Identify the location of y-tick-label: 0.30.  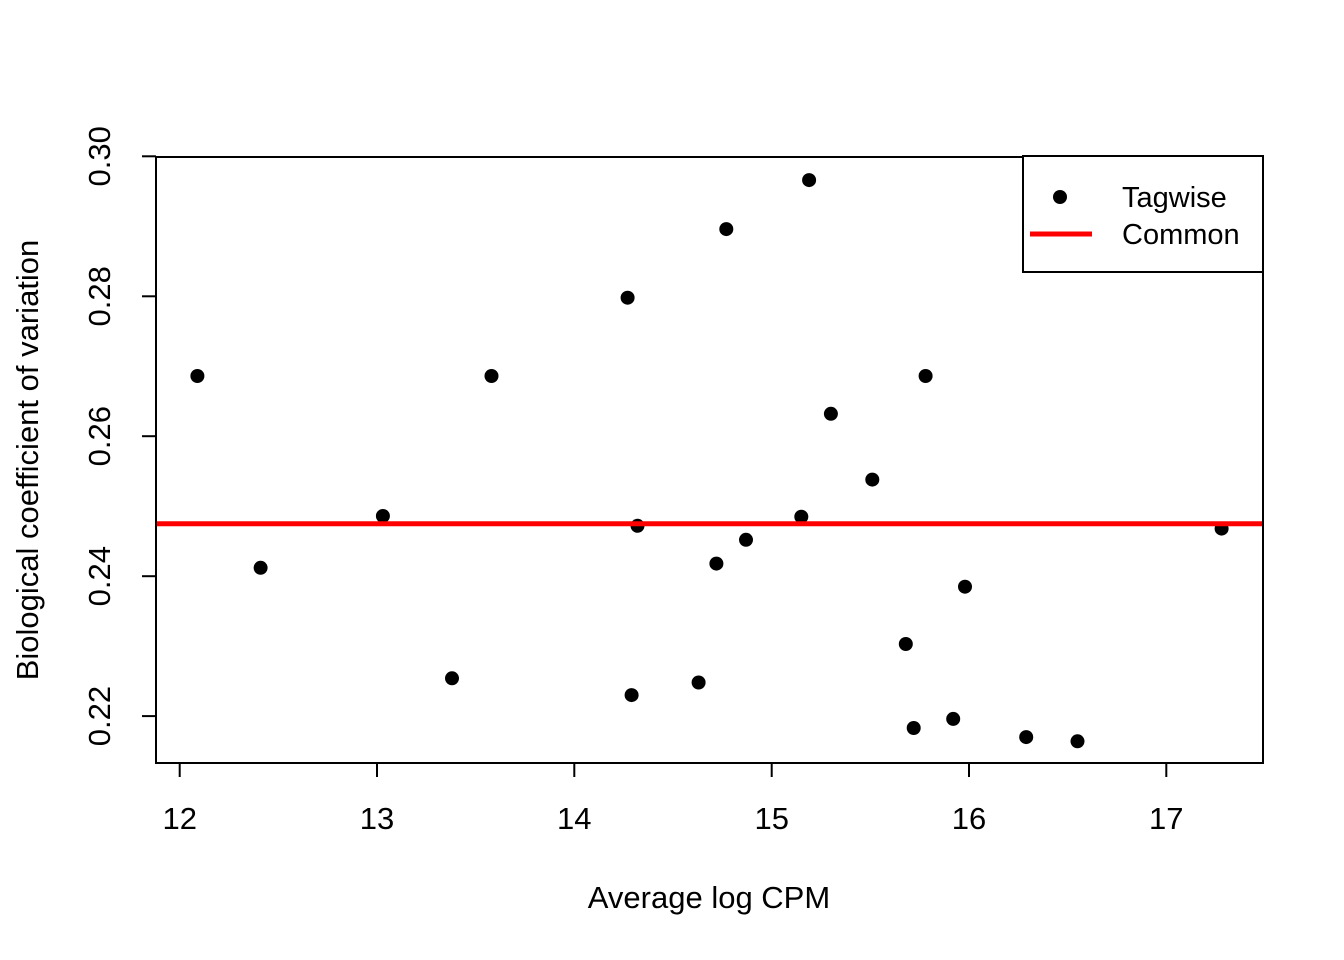
(99, 156).